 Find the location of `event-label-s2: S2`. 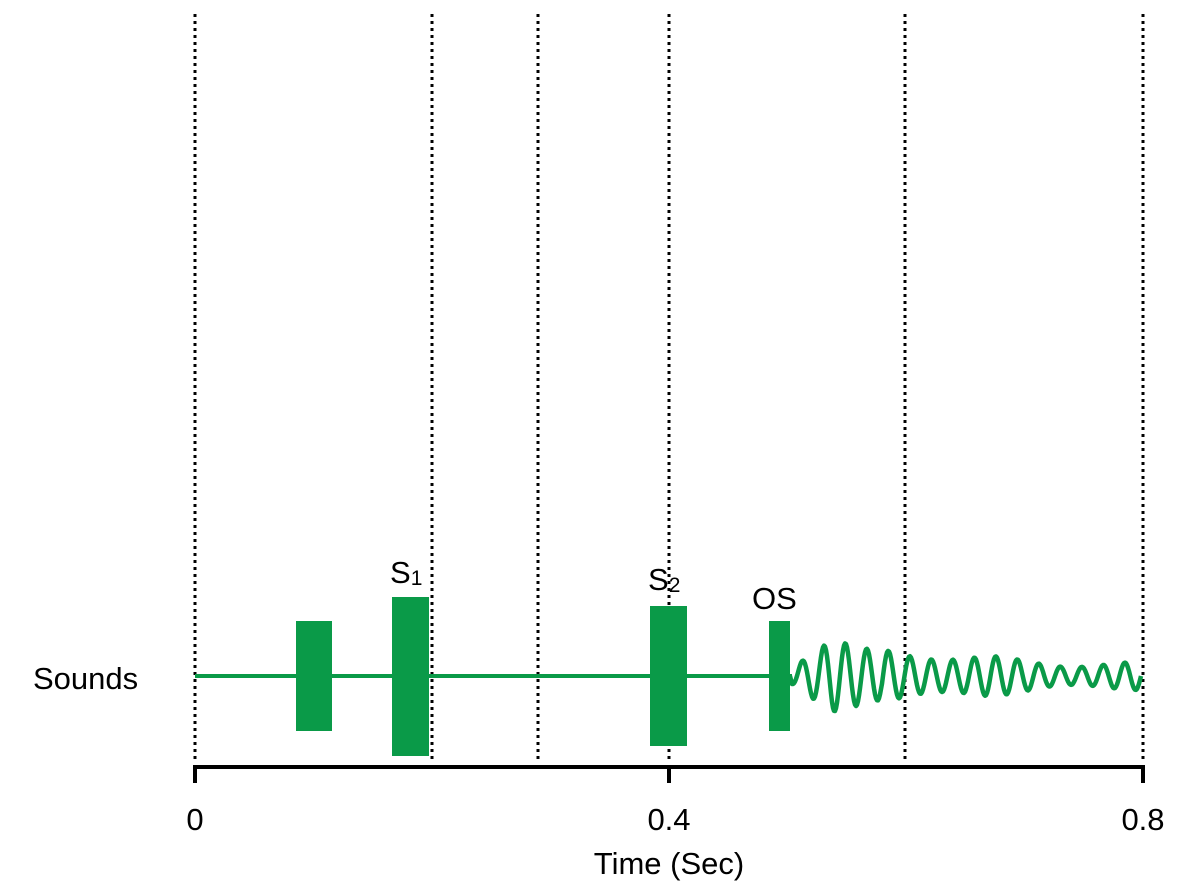

event-label-s2: S2 is located at coordinates (664, 579).